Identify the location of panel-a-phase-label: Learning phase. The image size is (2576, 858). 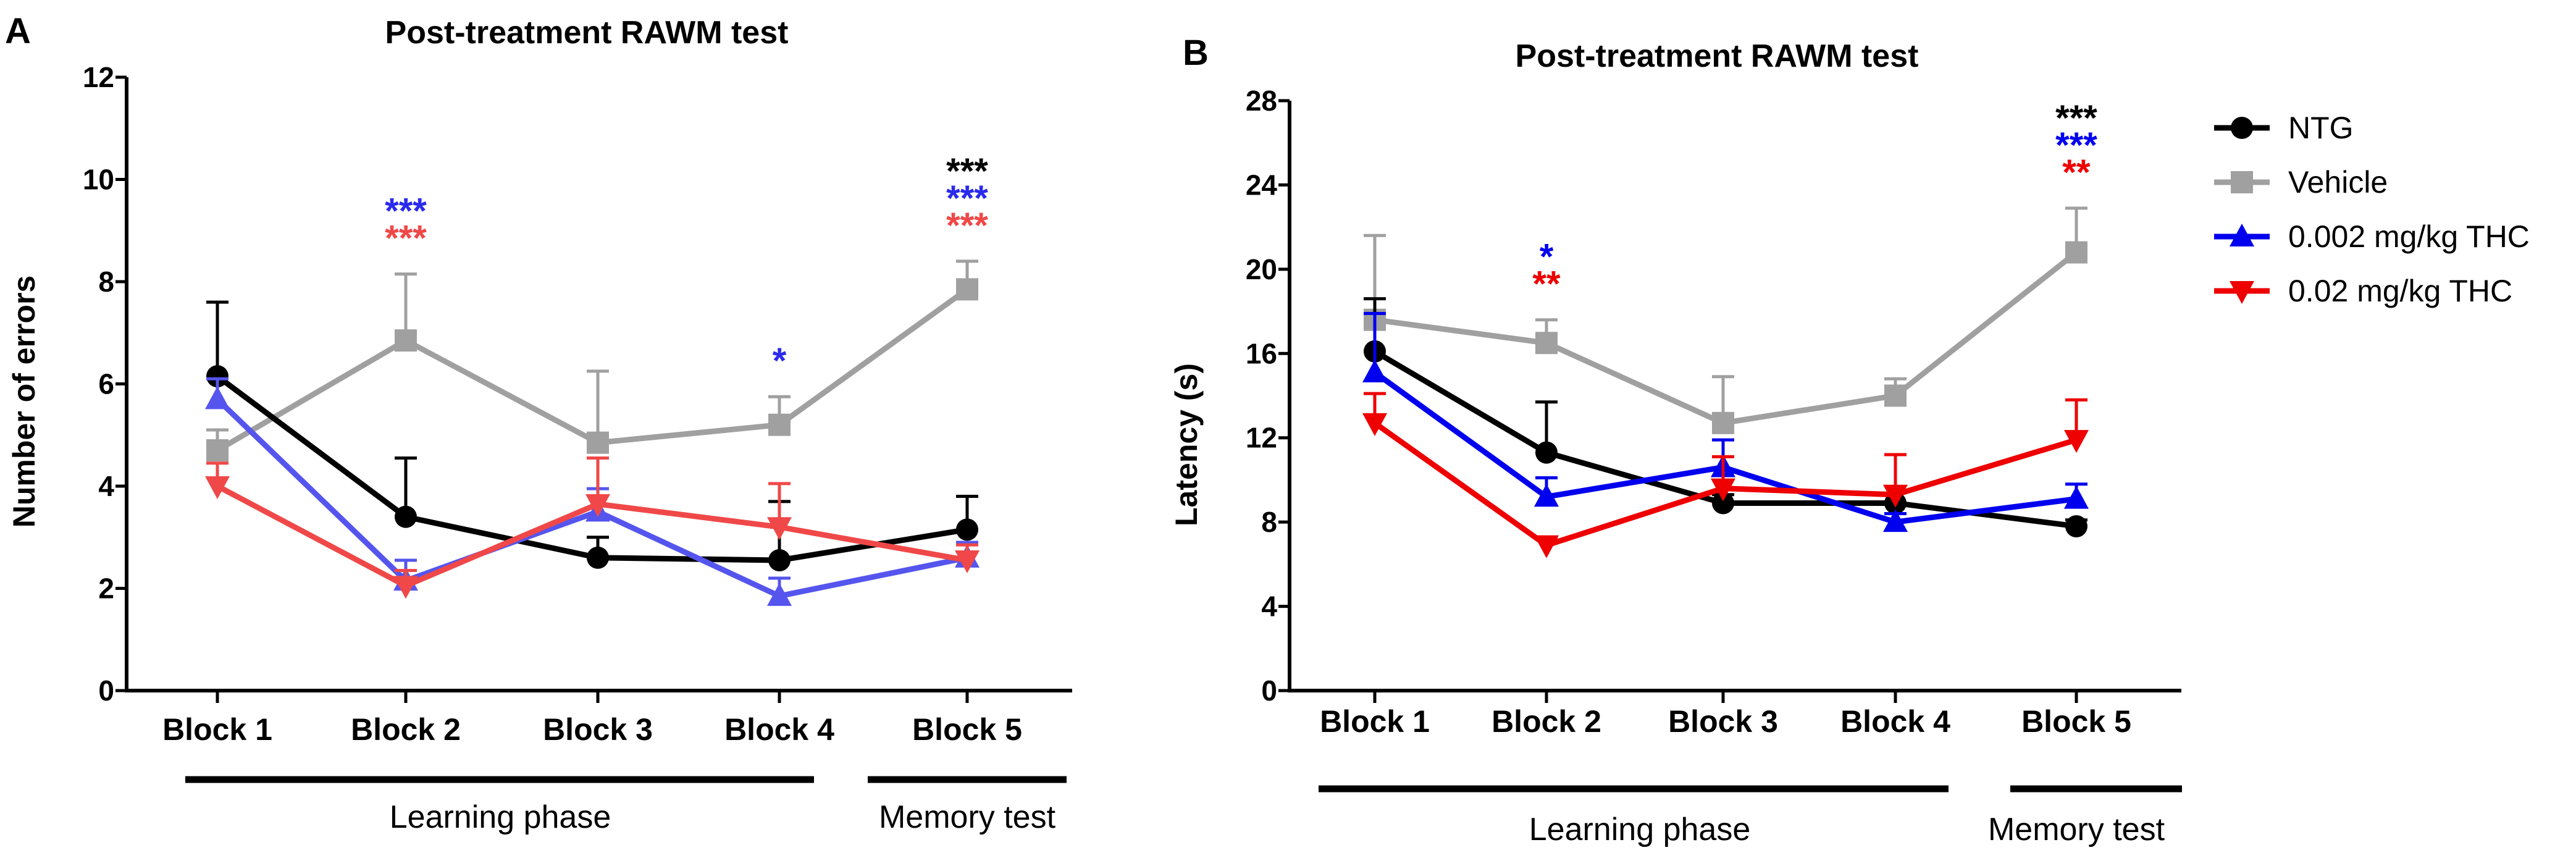
(501, 817).